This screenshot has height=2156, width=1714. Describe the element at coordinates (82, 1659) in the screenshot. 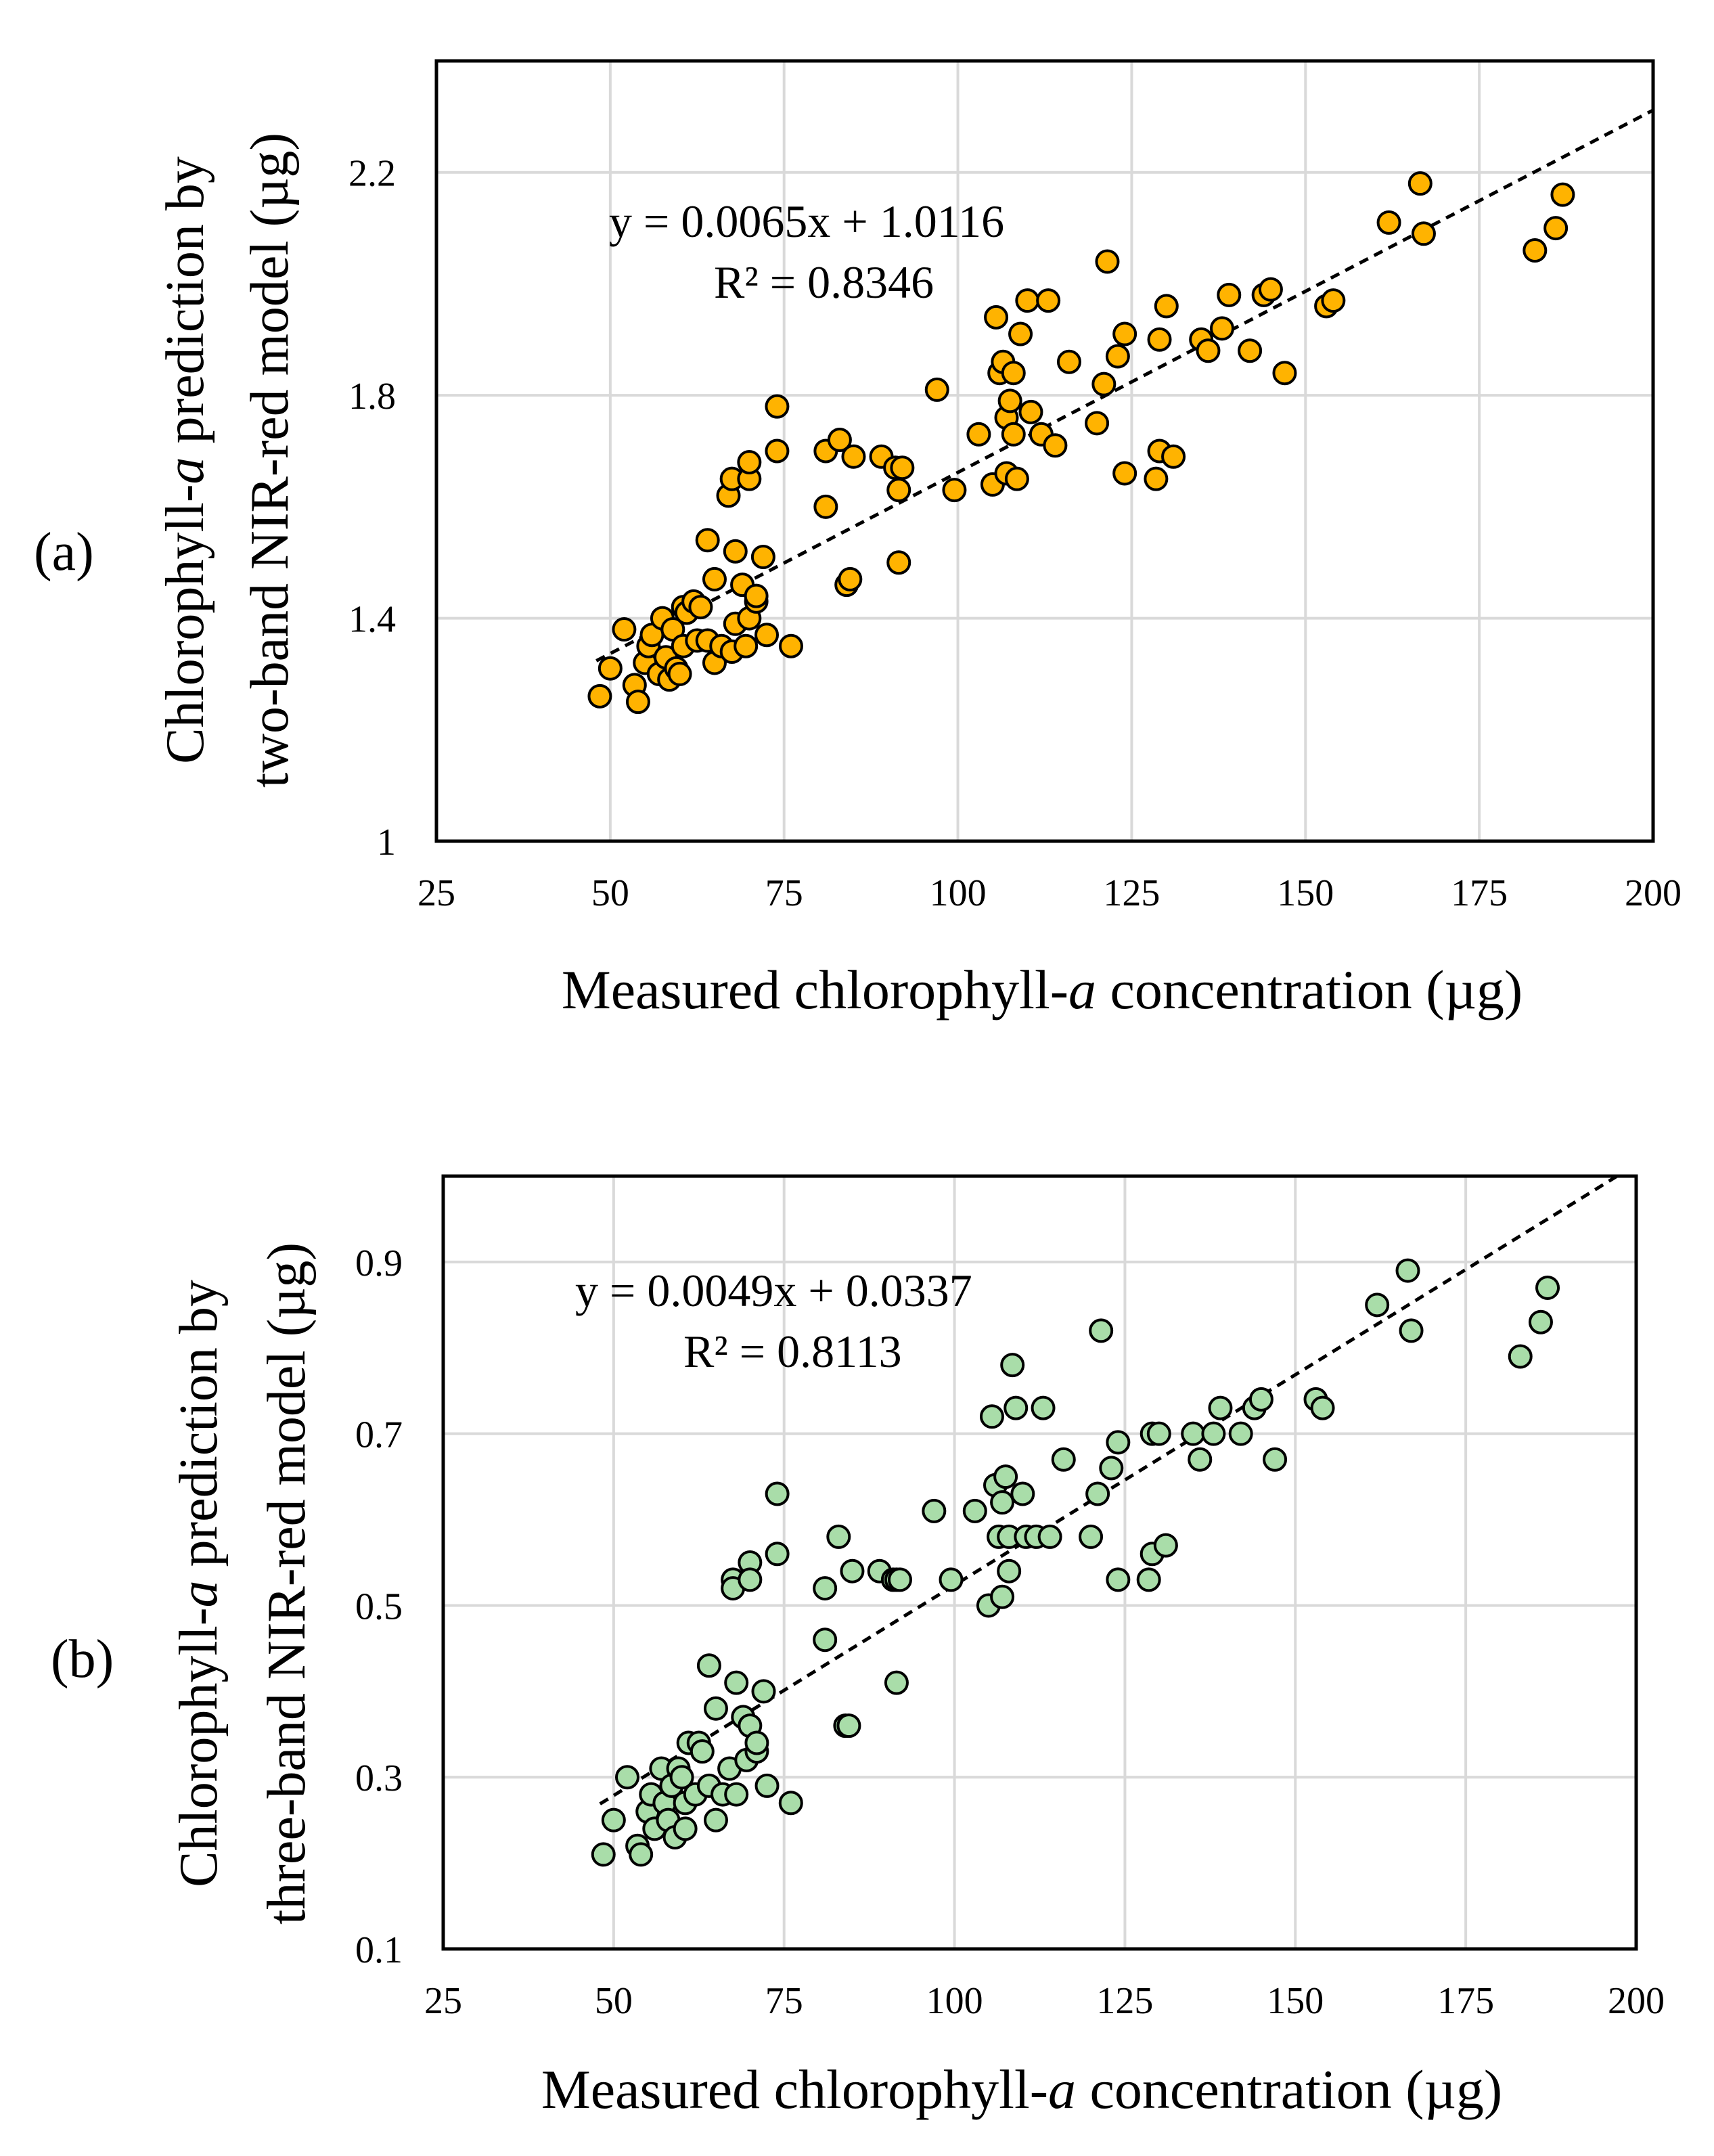

I see `panel-b-label: (b)` at that location.